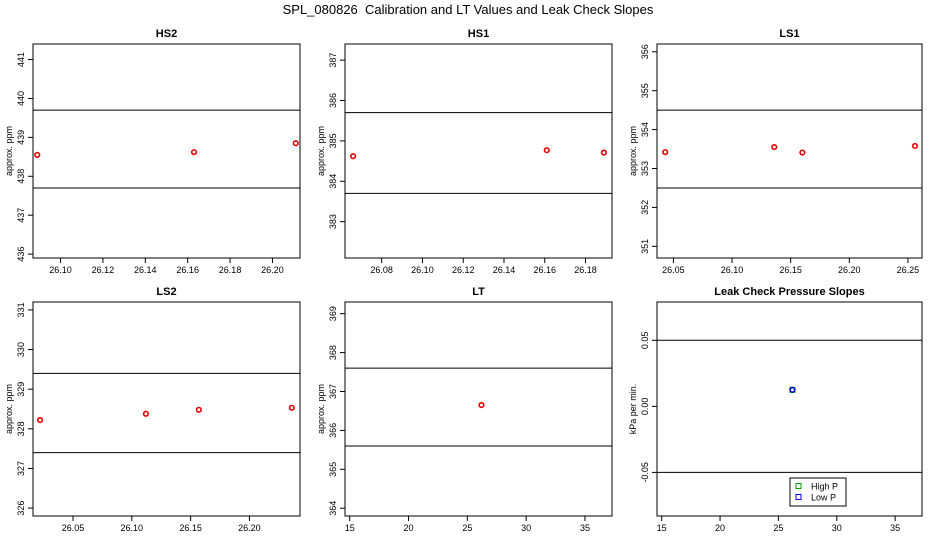 This screenshot has width=936, height=540. Describe the element at coordinates (645, 407) in the screenshot. I see `y-tick-label: 0.00` at that location.